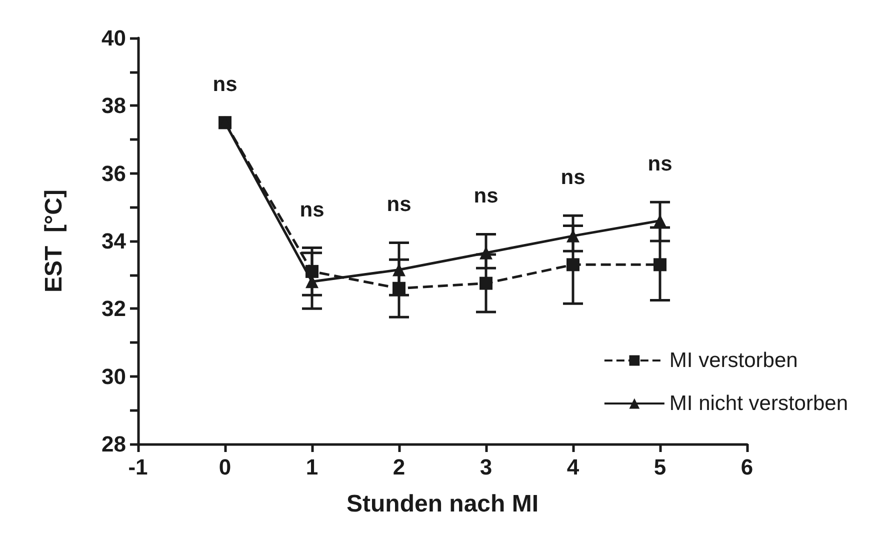  I want to click on x-tick-label: 2, so click(399, 467).